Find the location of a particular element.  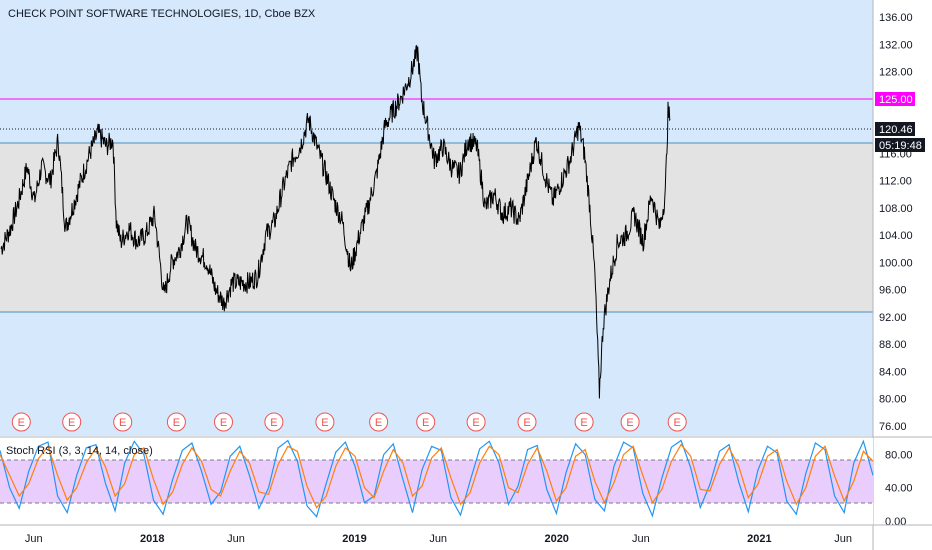

alert-price-tag: 125.00 is located at coordinates (895, 99).